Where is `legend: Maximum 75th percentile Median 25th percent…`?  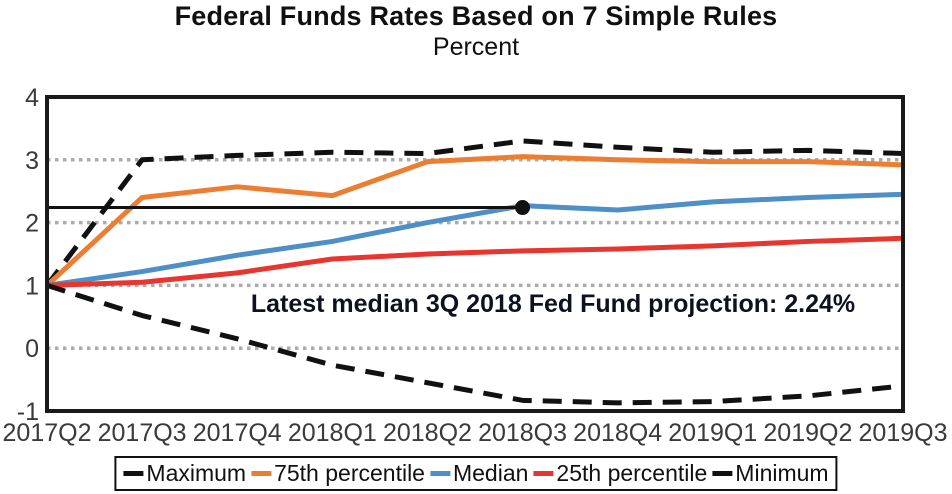 legend: Maximum 75th percentile Median 25th percent… is located at coordinates (476, 473).